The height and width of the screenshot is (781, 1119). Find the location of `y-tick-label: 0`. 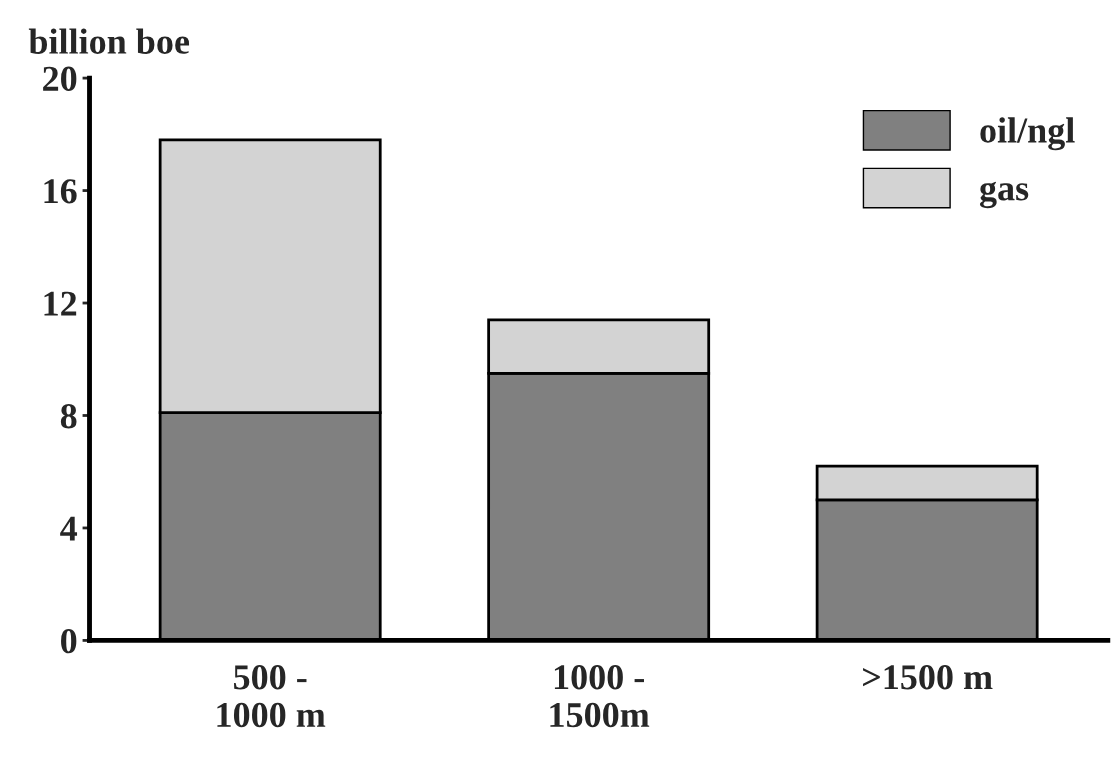

y-tick-label: 0 is located at coordinates (69, 641).